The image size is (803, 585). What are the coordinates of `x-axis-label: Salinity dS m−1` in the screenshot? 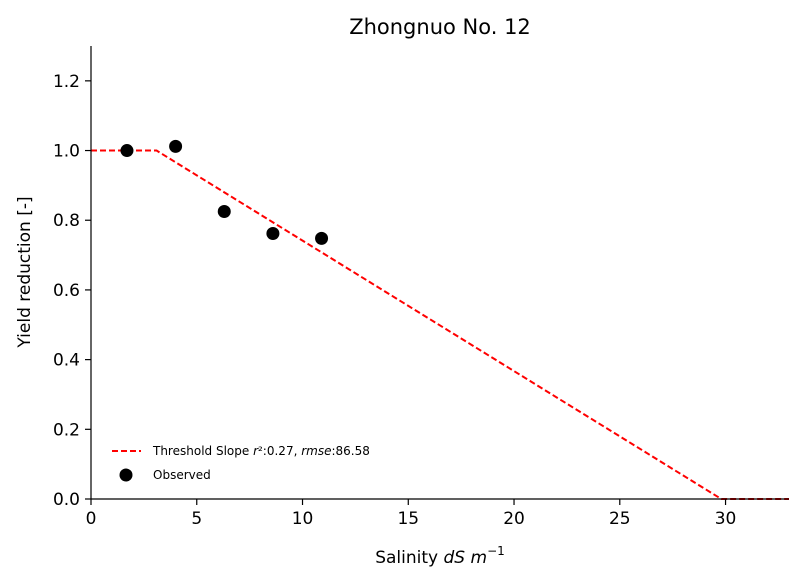 It's located at (440, 556).